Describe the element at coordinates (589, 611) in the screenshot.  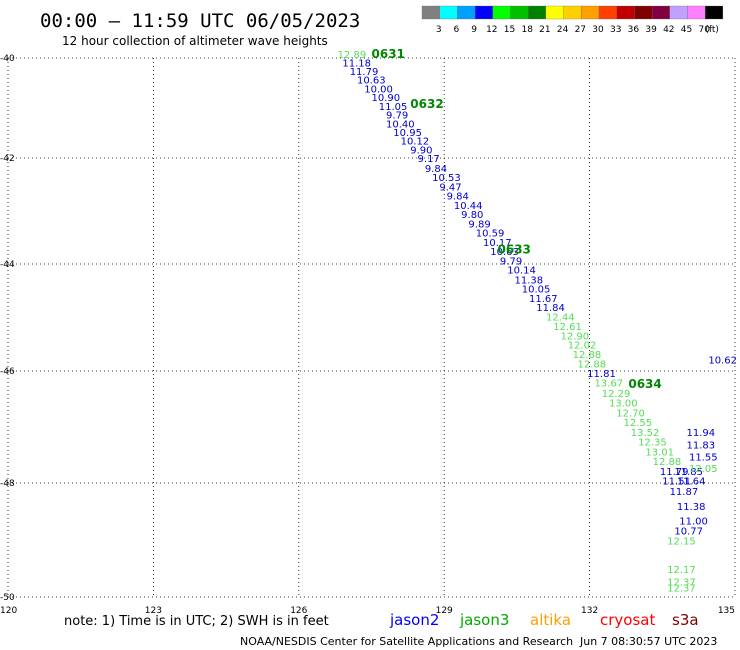
I see `lon-tick-label: 132` at that location.